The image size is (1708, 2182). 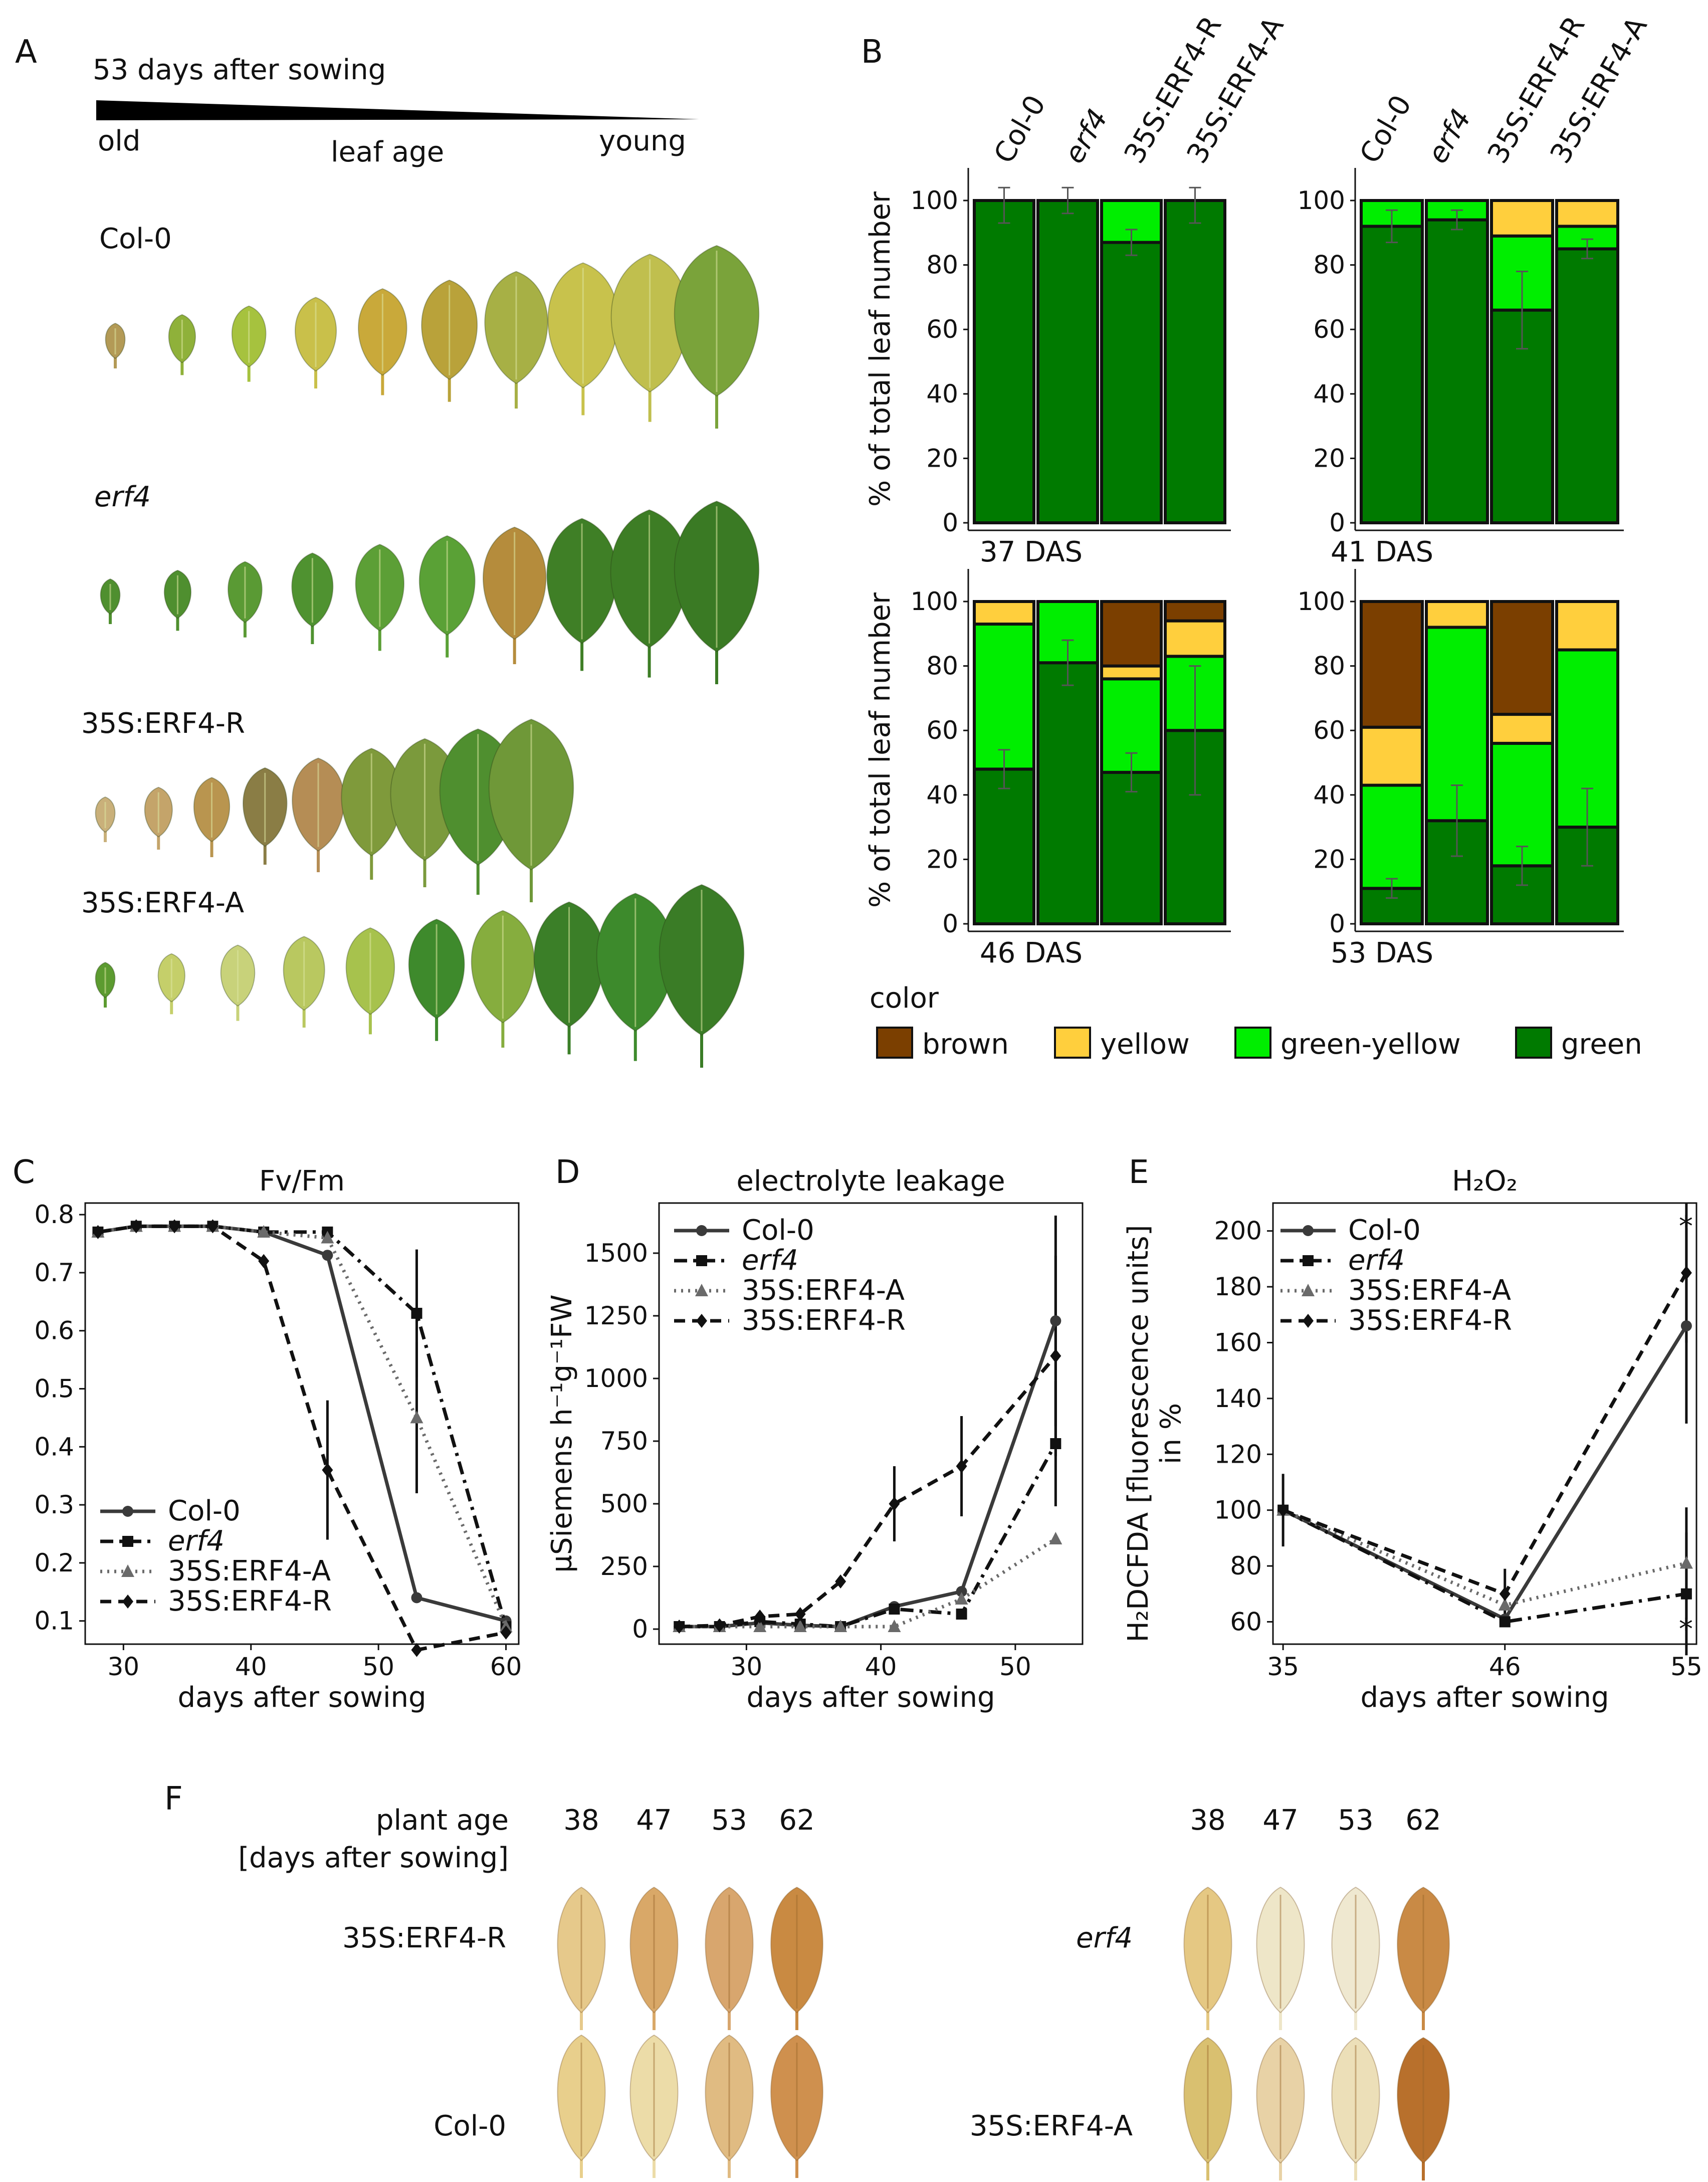 What do you see at coordinates (1252, 1043) in the screenshot?
I see `legend-swatch-green-yellow` at bounding box center [1252, 1043].